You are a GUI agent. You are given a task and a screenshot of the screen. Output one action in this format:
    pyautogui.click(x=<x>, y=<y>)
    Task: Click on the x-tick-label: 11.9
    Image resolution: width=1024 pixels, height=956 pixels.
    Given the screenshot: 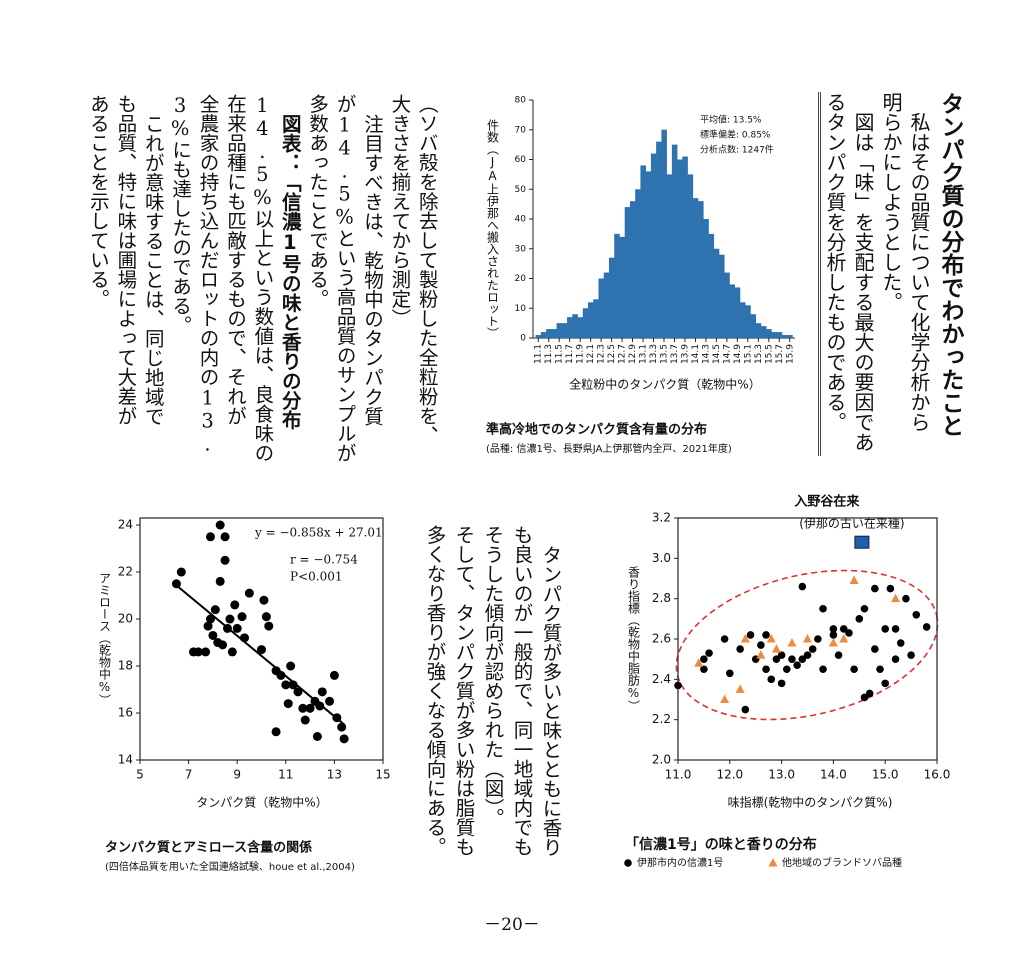 What is the action you would take?
    pyautogui.click(x=581, y=354)
    